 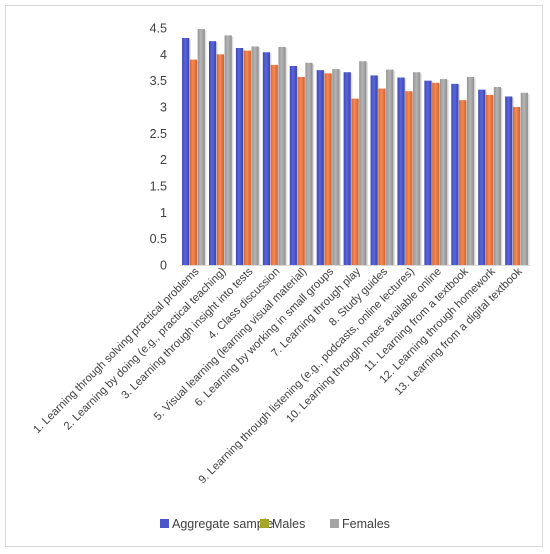 I want to click on y-tick-label: 3, so click(x=163, y=108).